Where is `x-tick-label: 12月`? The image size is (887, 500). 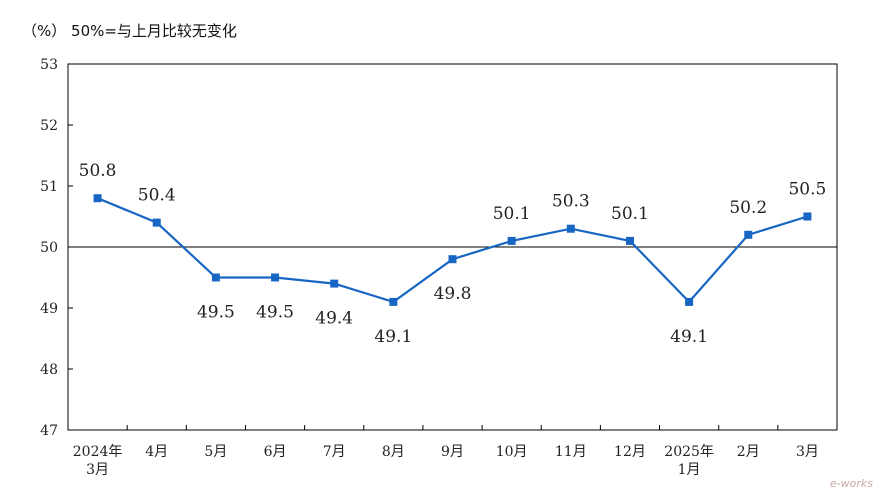
x-tick-label: 12月 is located at coordinates (630, 452).